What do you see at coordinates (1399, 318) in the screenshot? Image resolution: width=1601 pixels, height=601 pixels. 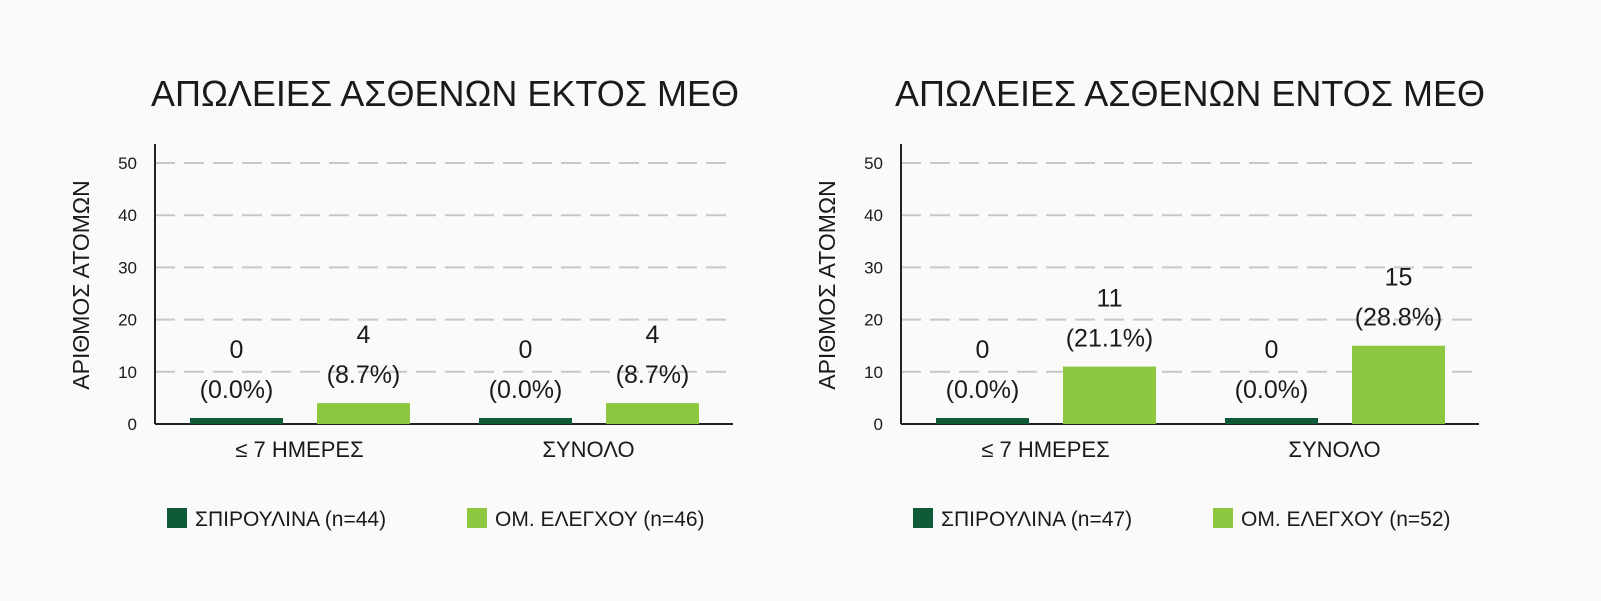 I see `data-label-percent: (28.8%)` at bounding box center [1399, 318].